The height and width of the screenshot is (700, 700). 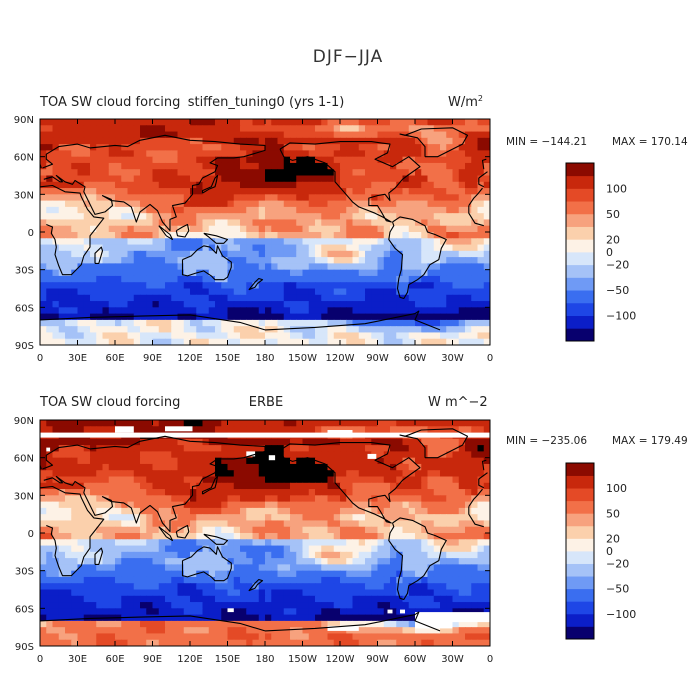 What do you see at coordinates (613, 239) in the screenshot?
I see `colorbar-tick-label: 20` at bounding box center [613, 239].